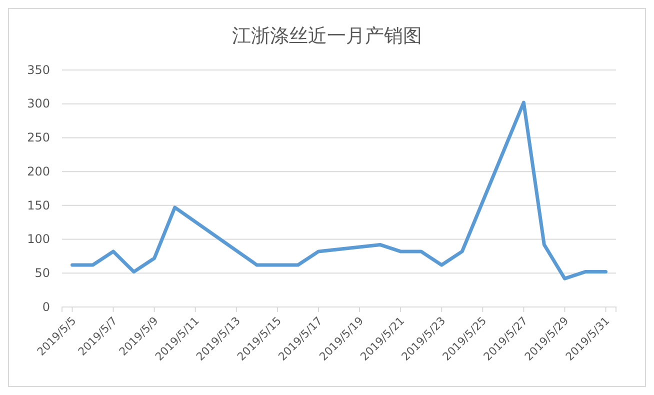 The width and height of the screenshot is (654, 395). Describe the element at coordinates (38, 103) in the screenshot. I see `y-tick-label: 300` at that location.